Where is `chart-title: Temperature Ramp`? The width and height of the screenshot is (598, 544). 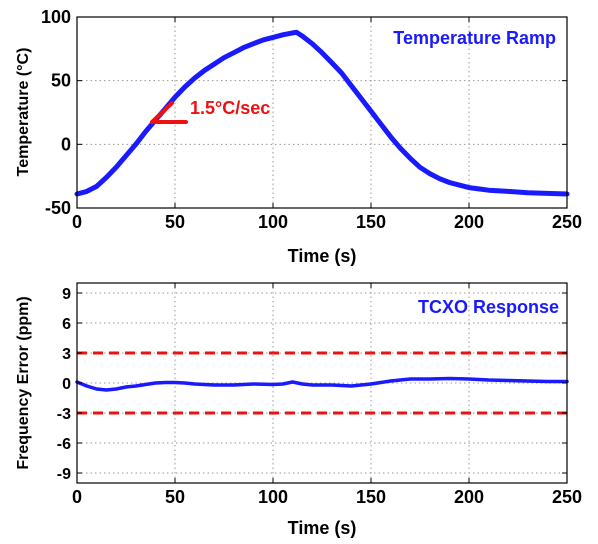
chart-title: Temperature Ramp is located at coordinates (474, 38).